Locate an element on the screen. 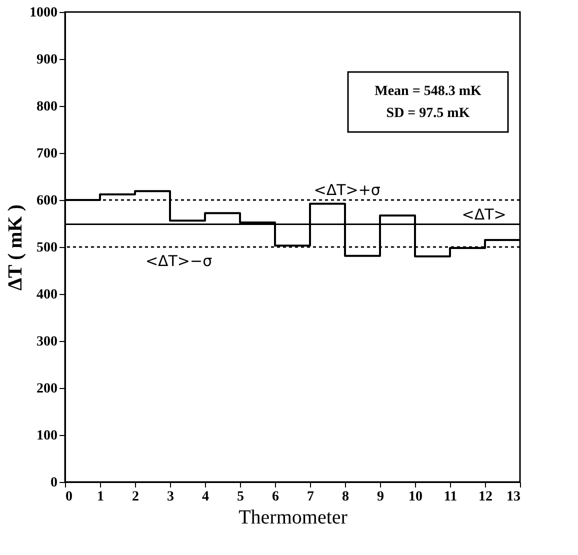 Image resolution: width=578 pixels, height=555 pixels. ref-line-label: <ΔT>−σ is located at coordinates (179, 261).